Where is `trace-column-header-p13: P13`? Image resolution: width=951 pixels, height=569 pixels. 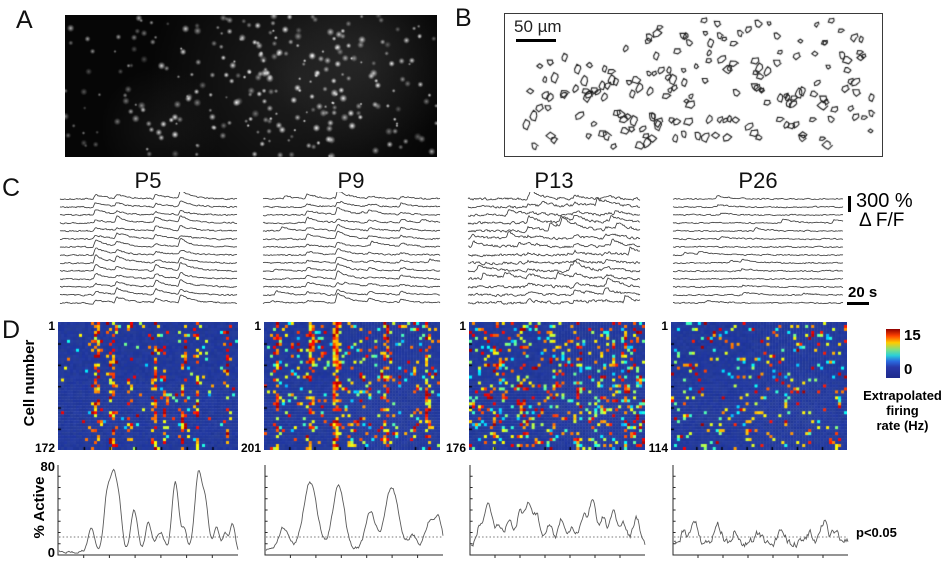
trace-column-header-p13: P13 is located at coordinates (554, 180).